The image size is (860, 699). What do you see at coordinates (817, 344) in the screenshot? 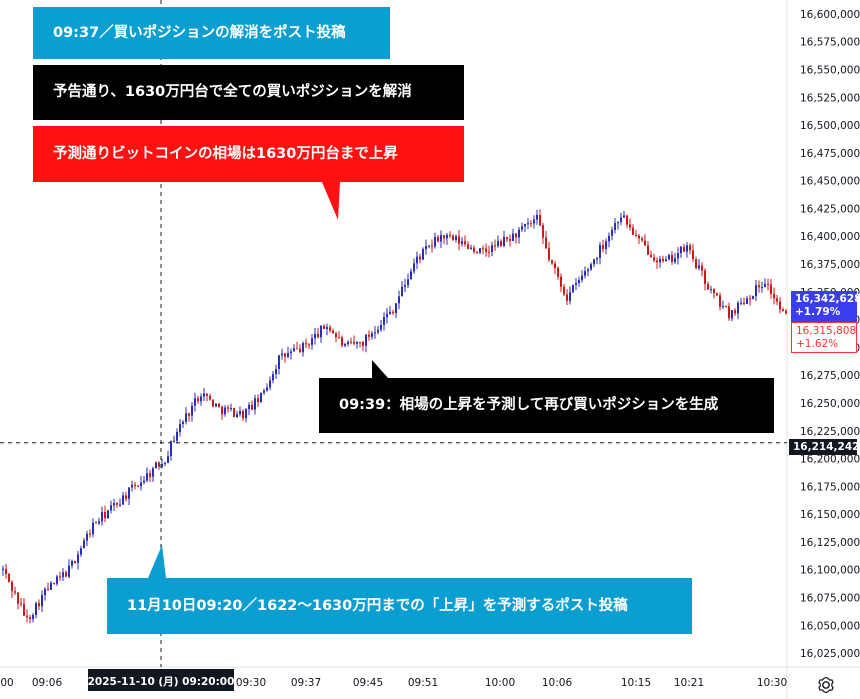
I see `second-price-change: +1.62%` at bounding box center [817, 344].